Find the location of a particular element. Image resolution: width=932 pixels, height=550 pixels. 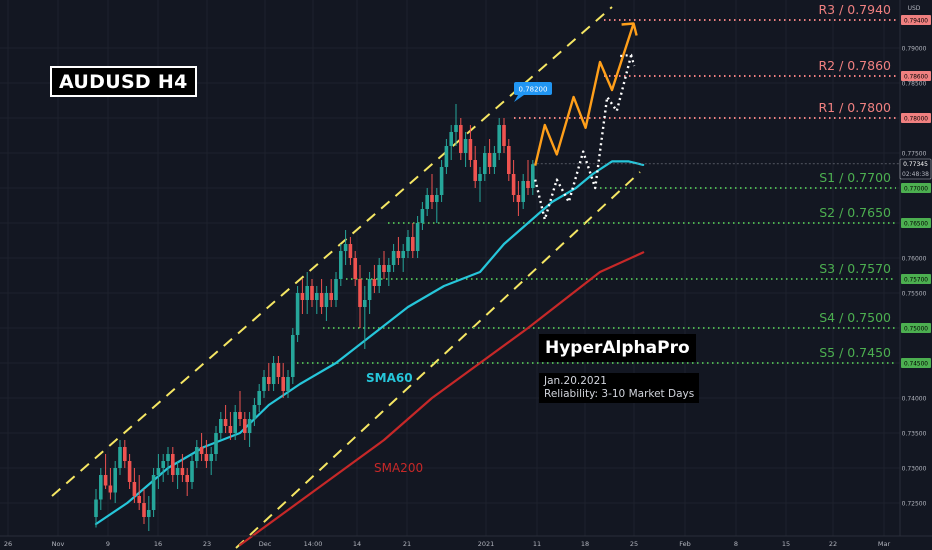

x-tick-label: Nov is located at coordinates (58, 544).